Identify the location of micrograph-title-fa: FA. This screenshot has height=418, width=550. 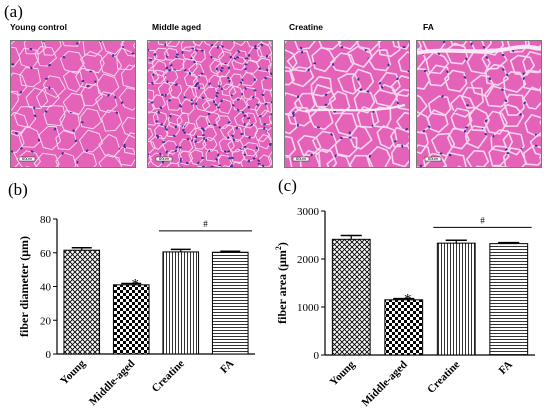
(428, 27).